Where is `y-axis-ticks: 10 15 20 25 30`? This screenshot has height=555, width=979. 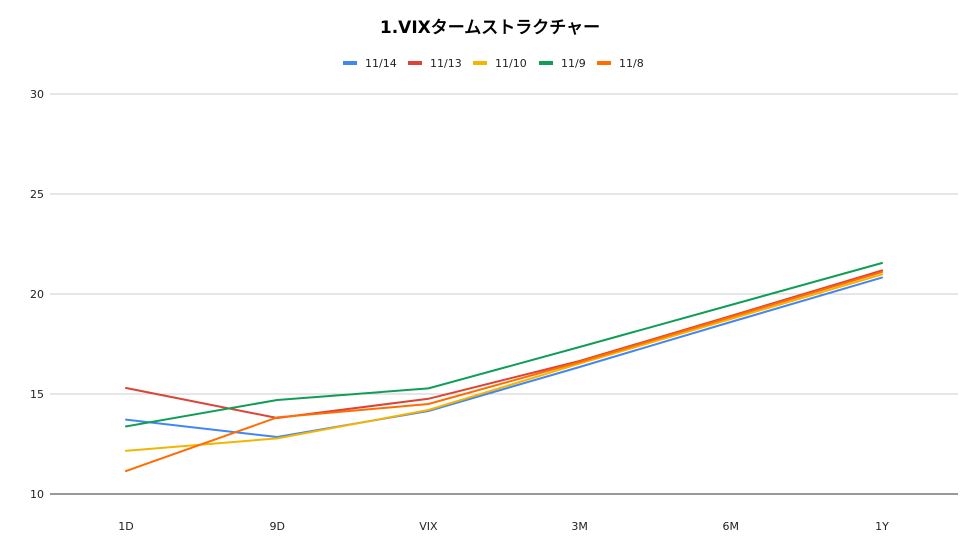
y-axis-ticks: 10 15 20 25 30 is located at coordinates (37, 294).